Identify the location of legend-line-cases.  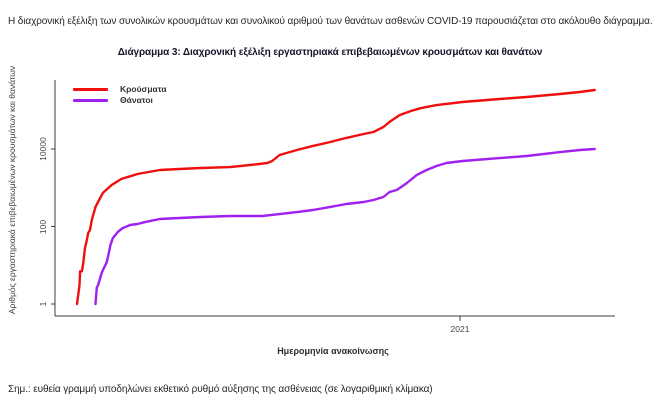
(90, 89).